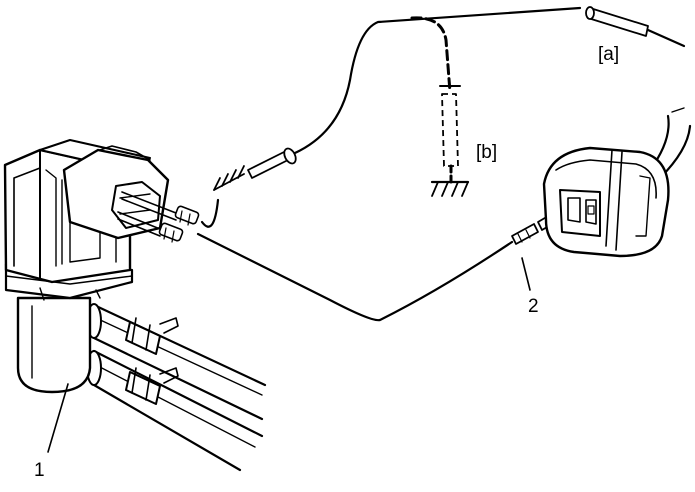 The image size is (695, 492). Describe the element at coordinates (486, 152) in the screenshot. I see `label-probe-b: [b]` at that location.